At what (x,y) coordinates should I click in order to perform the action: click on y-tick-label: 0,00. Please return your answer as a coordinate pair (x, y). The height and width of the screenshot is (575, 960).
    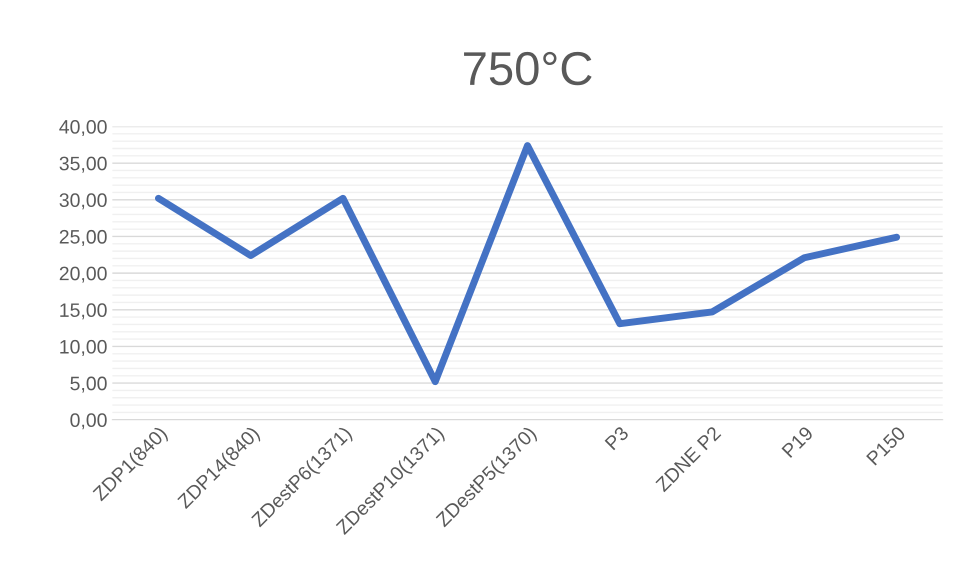
    Looking at the image, I should click on (88, 421).